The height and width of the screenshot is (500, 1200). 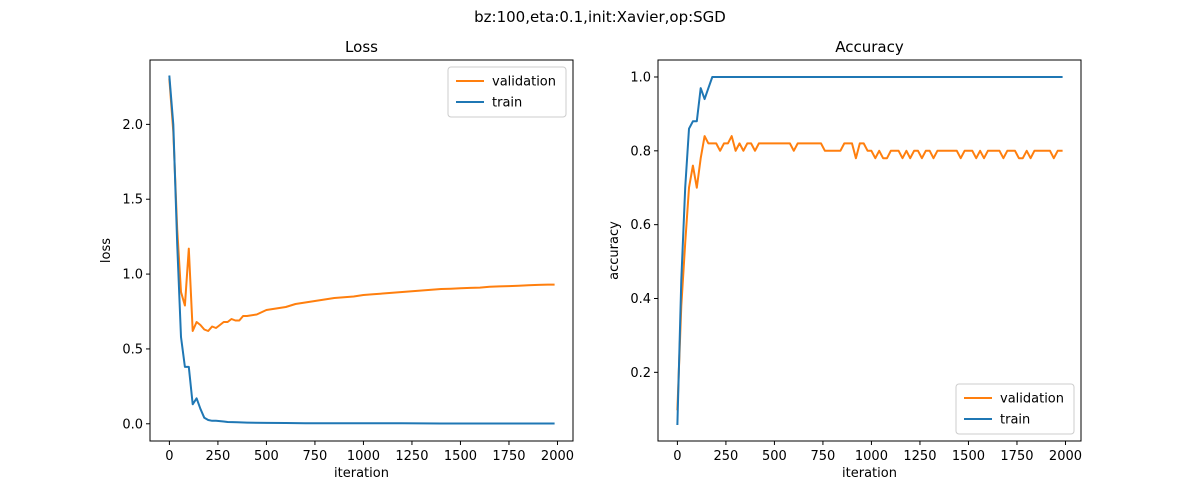 I want to click on accuracy-x-tick-label: 0, so click(x=677, y=456).